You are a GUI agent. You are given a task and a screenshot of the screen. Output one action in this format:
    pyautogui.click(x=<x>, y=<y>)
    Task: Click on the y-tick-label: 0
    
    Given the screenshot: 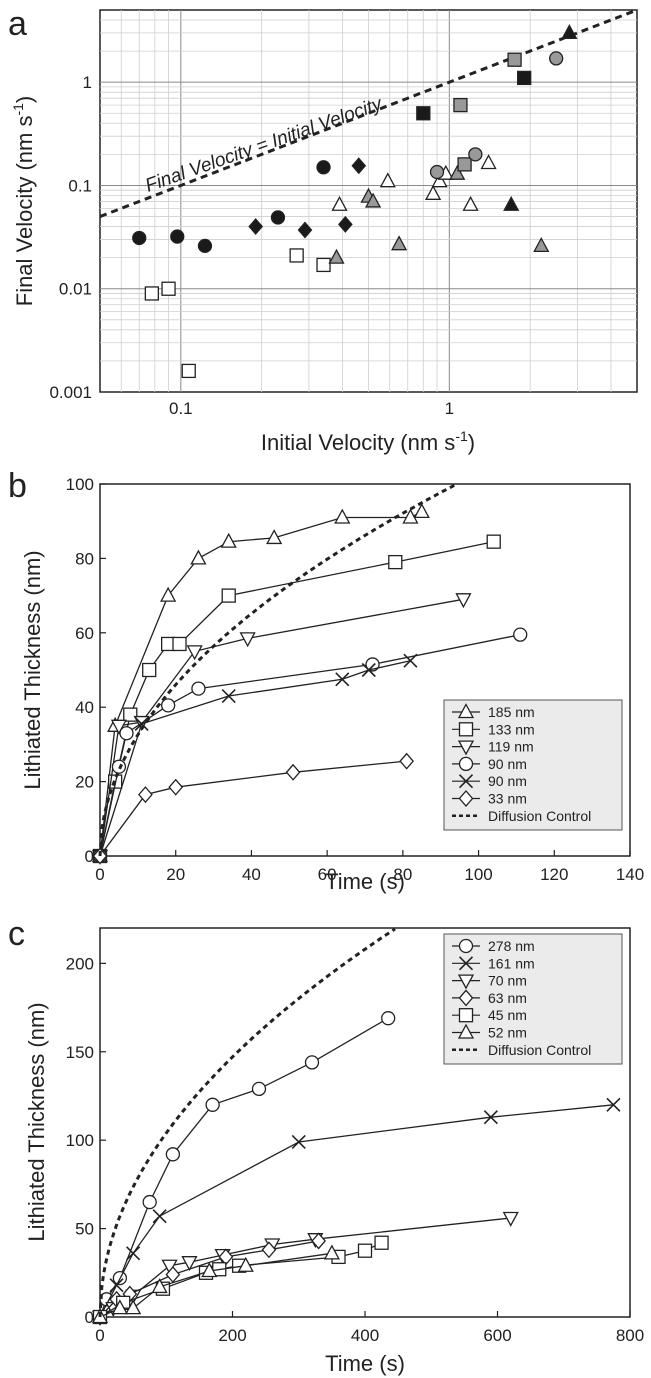 What is the action you would take?
    pyautogui.click(x=89, y=856)
    